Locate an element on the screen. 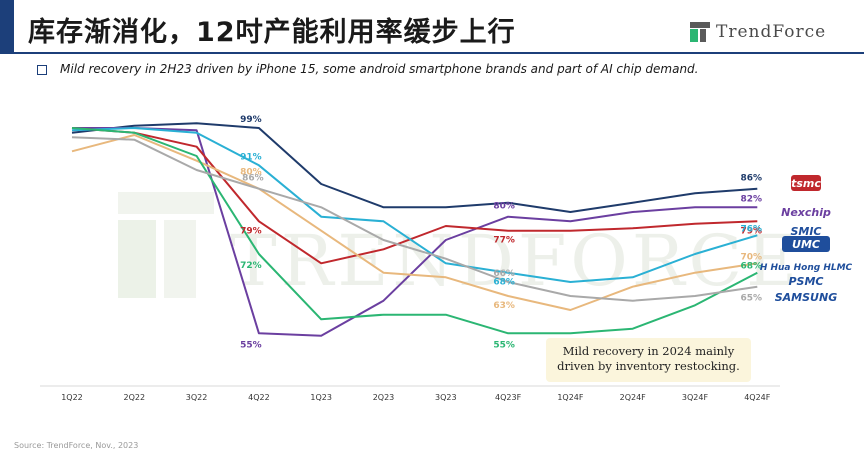 Image resolution: width=864 pixels, height=450 pixels. title-rule is located at coordinates (432, 53).